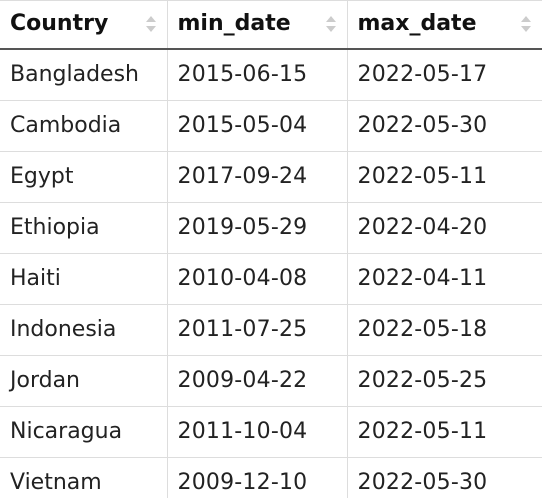 This screenshot has width=542, height=498. I want to click on table-row: Cambodia 2015-05-04 2022-05-30, so click(271, 126).